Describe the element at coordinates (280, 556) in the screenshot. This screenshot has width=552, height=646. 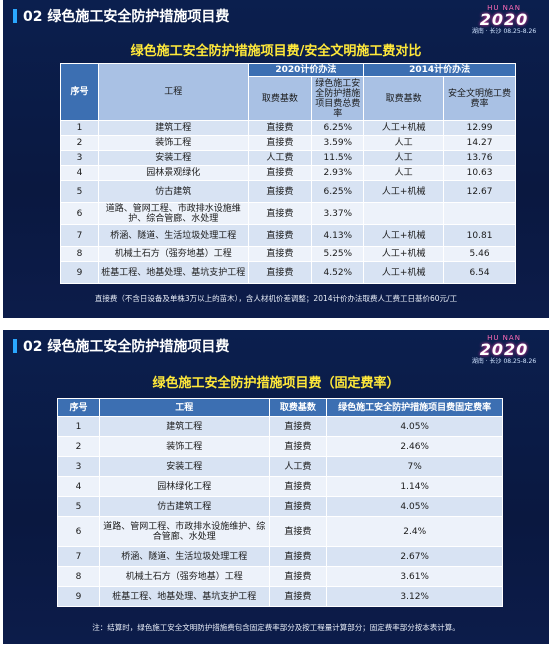
I see `table-row: 7 桥涵、隧道、生活垃圾处理工程 直接费 2.67%` at that location.